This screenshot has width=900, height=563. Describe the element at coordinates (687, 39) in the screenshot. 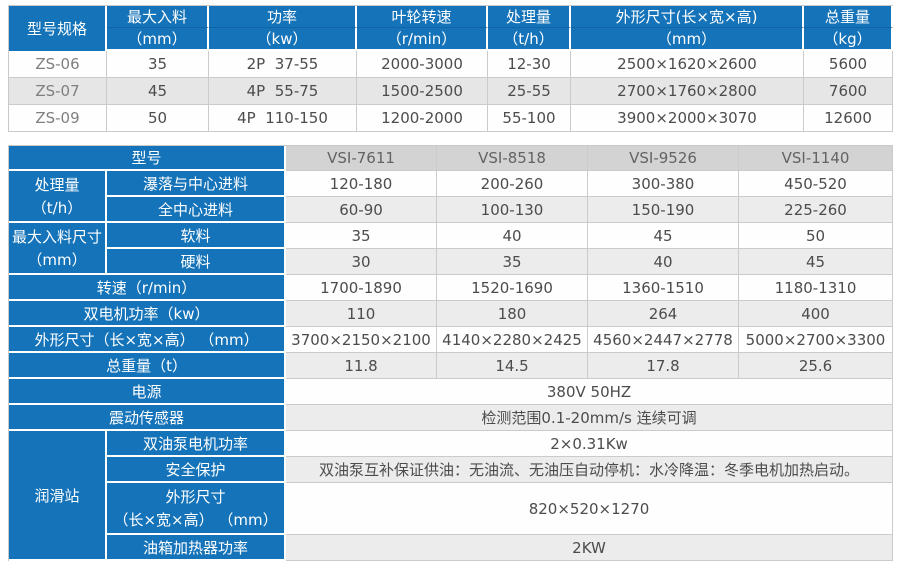

I see `table1-unit-dimensions: （mm）` at that location.